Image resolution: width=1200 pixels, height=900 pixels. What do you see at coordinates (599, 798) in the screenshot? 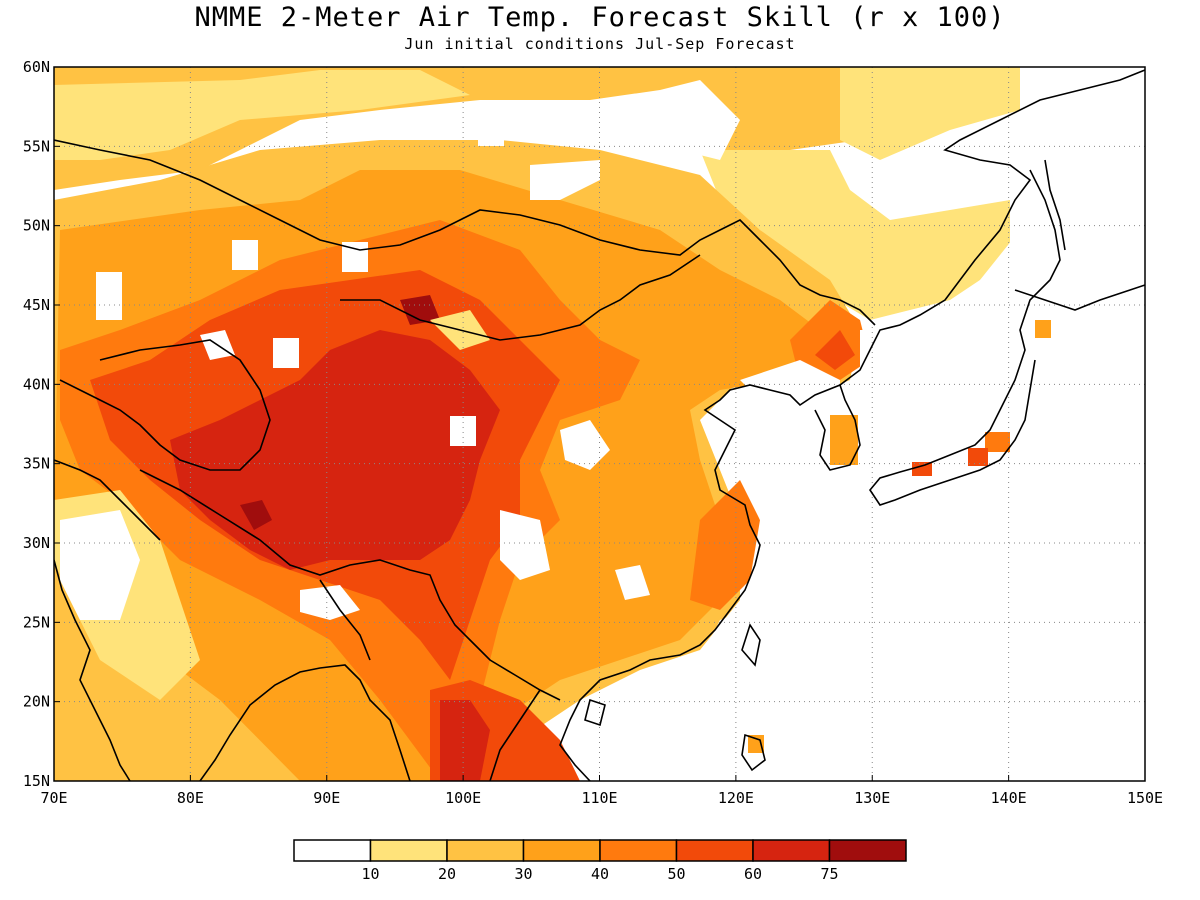
I see `lon-tick-label: 110E` at bounding box center [599, 798].